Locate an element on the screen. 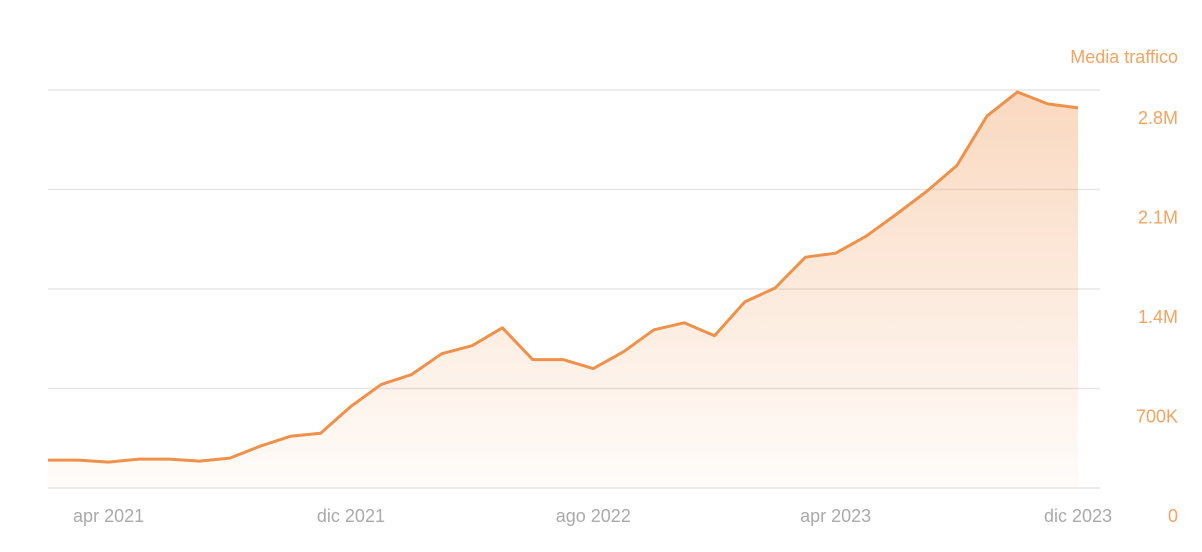 This screenshot has height=552, width=1202. x-tick-label: dic 2023 is located at coordinates (1078, 516).